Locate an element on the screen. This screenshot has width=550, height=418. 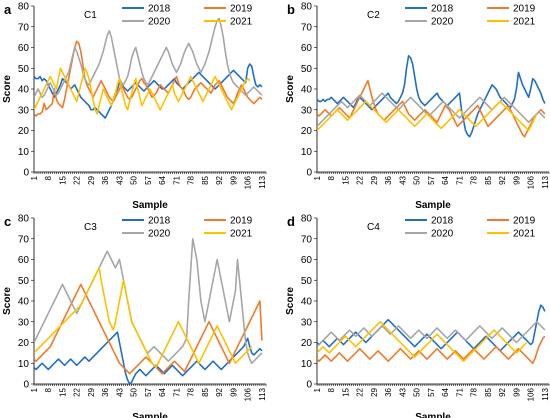
panel-letter: d is located at coordinates (291, 221).